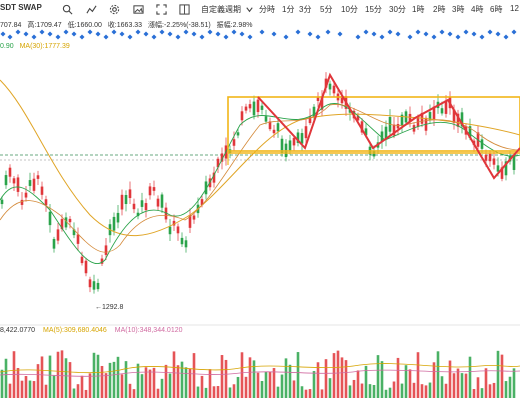 The height and width of the screenshot is (400, 520). Describe the element at coordinates (288, 9) in the screenshot. I see `timeframe-1: 1分` at that location.